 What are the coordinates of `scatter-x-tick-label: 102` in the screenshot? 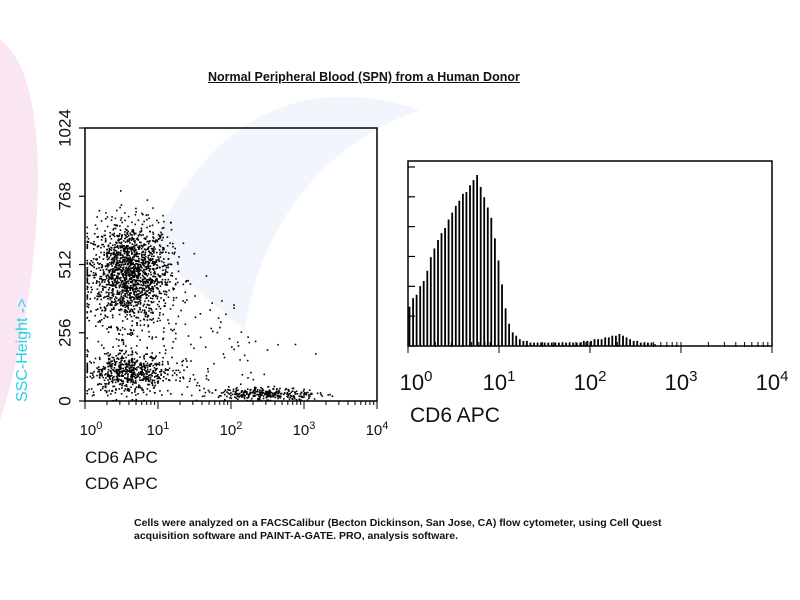 It's located at (231, 429).